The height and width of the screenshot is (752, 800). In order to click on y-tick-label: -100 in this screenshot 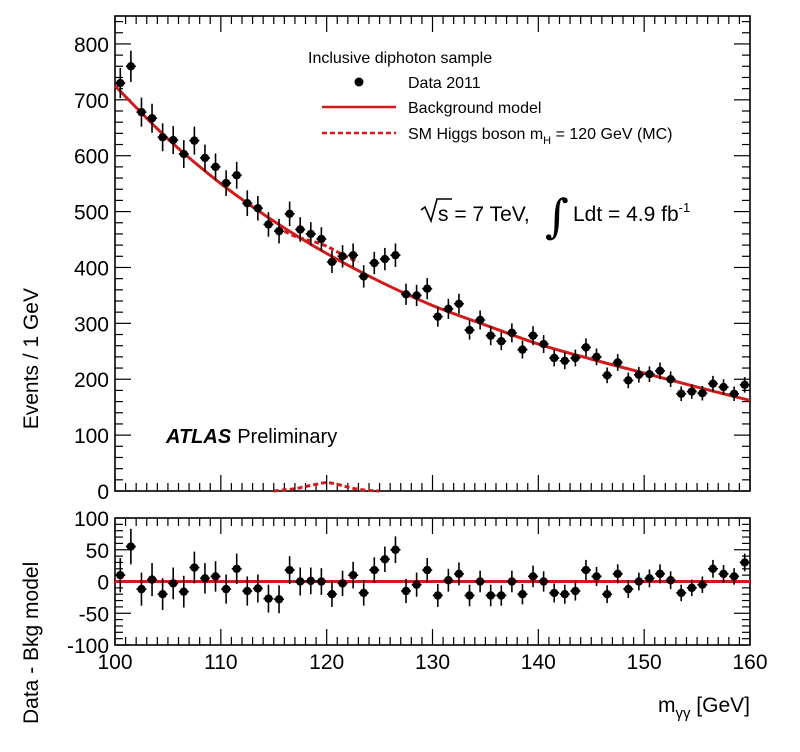, I will do `click(88, 646)`.